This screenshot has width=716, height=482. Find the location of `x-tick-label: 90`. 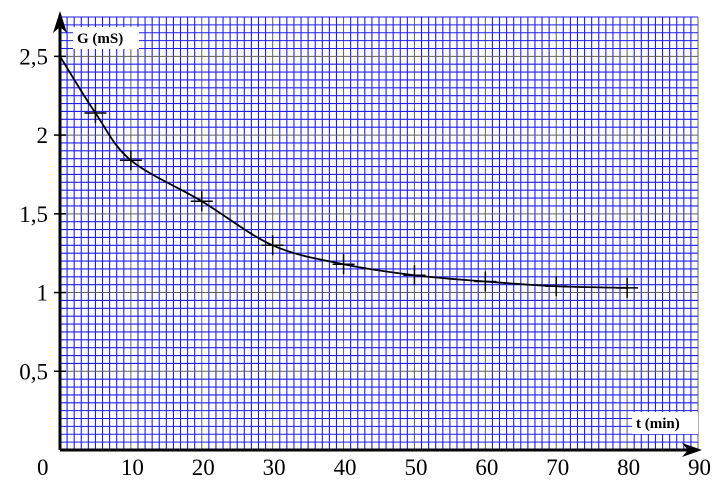

x-tick-label: 90 is located at coordinates (699, 466).